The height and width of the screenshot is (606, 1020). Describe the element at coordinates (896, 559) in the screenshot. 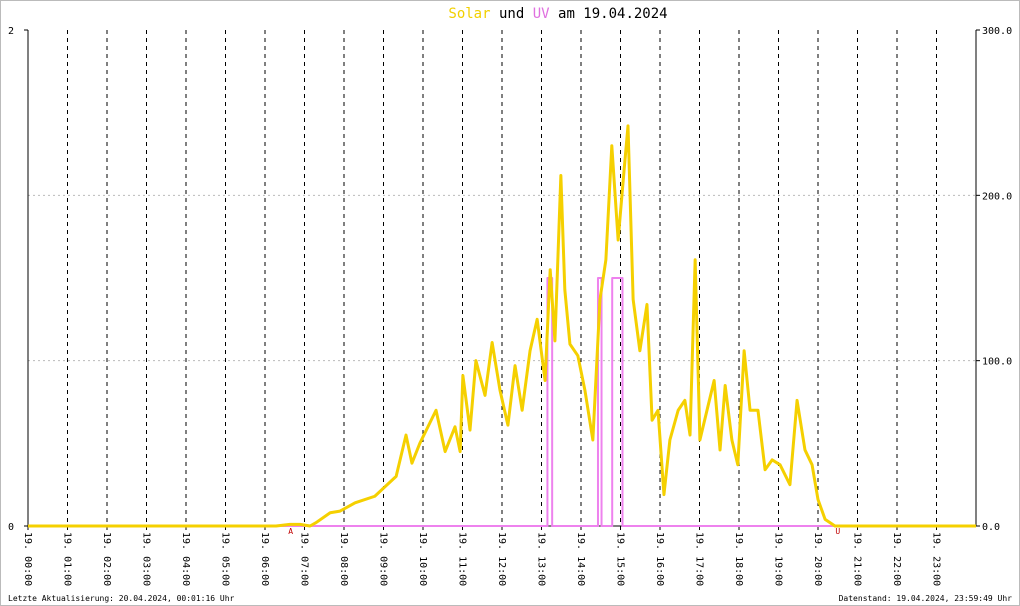

I see `x-tick-label: 19. 22:00` at that location.